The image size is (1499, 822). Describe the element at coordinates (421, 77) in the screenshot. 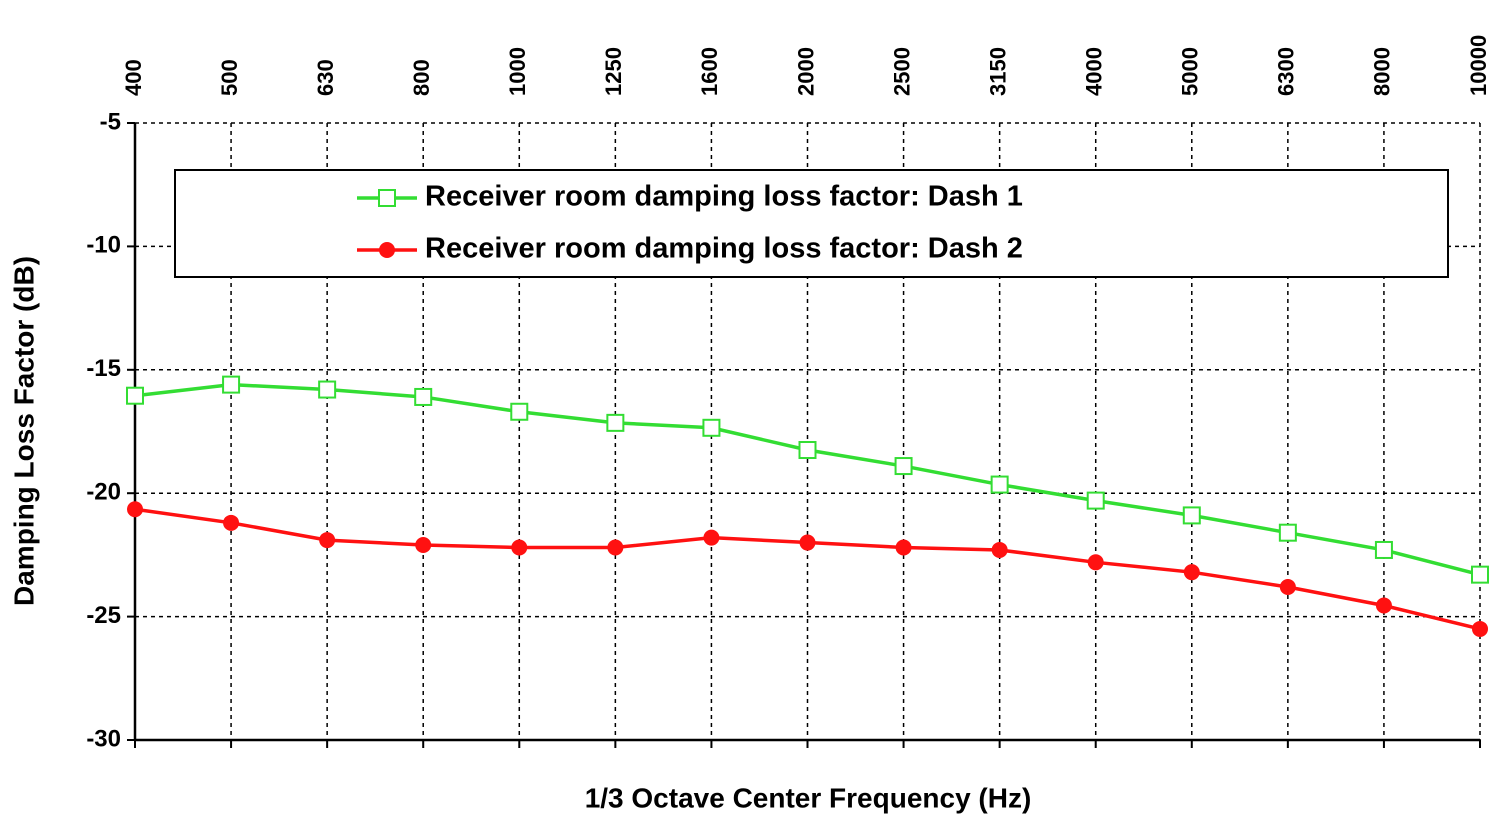

I see `x-tick-label: 800` at that location.